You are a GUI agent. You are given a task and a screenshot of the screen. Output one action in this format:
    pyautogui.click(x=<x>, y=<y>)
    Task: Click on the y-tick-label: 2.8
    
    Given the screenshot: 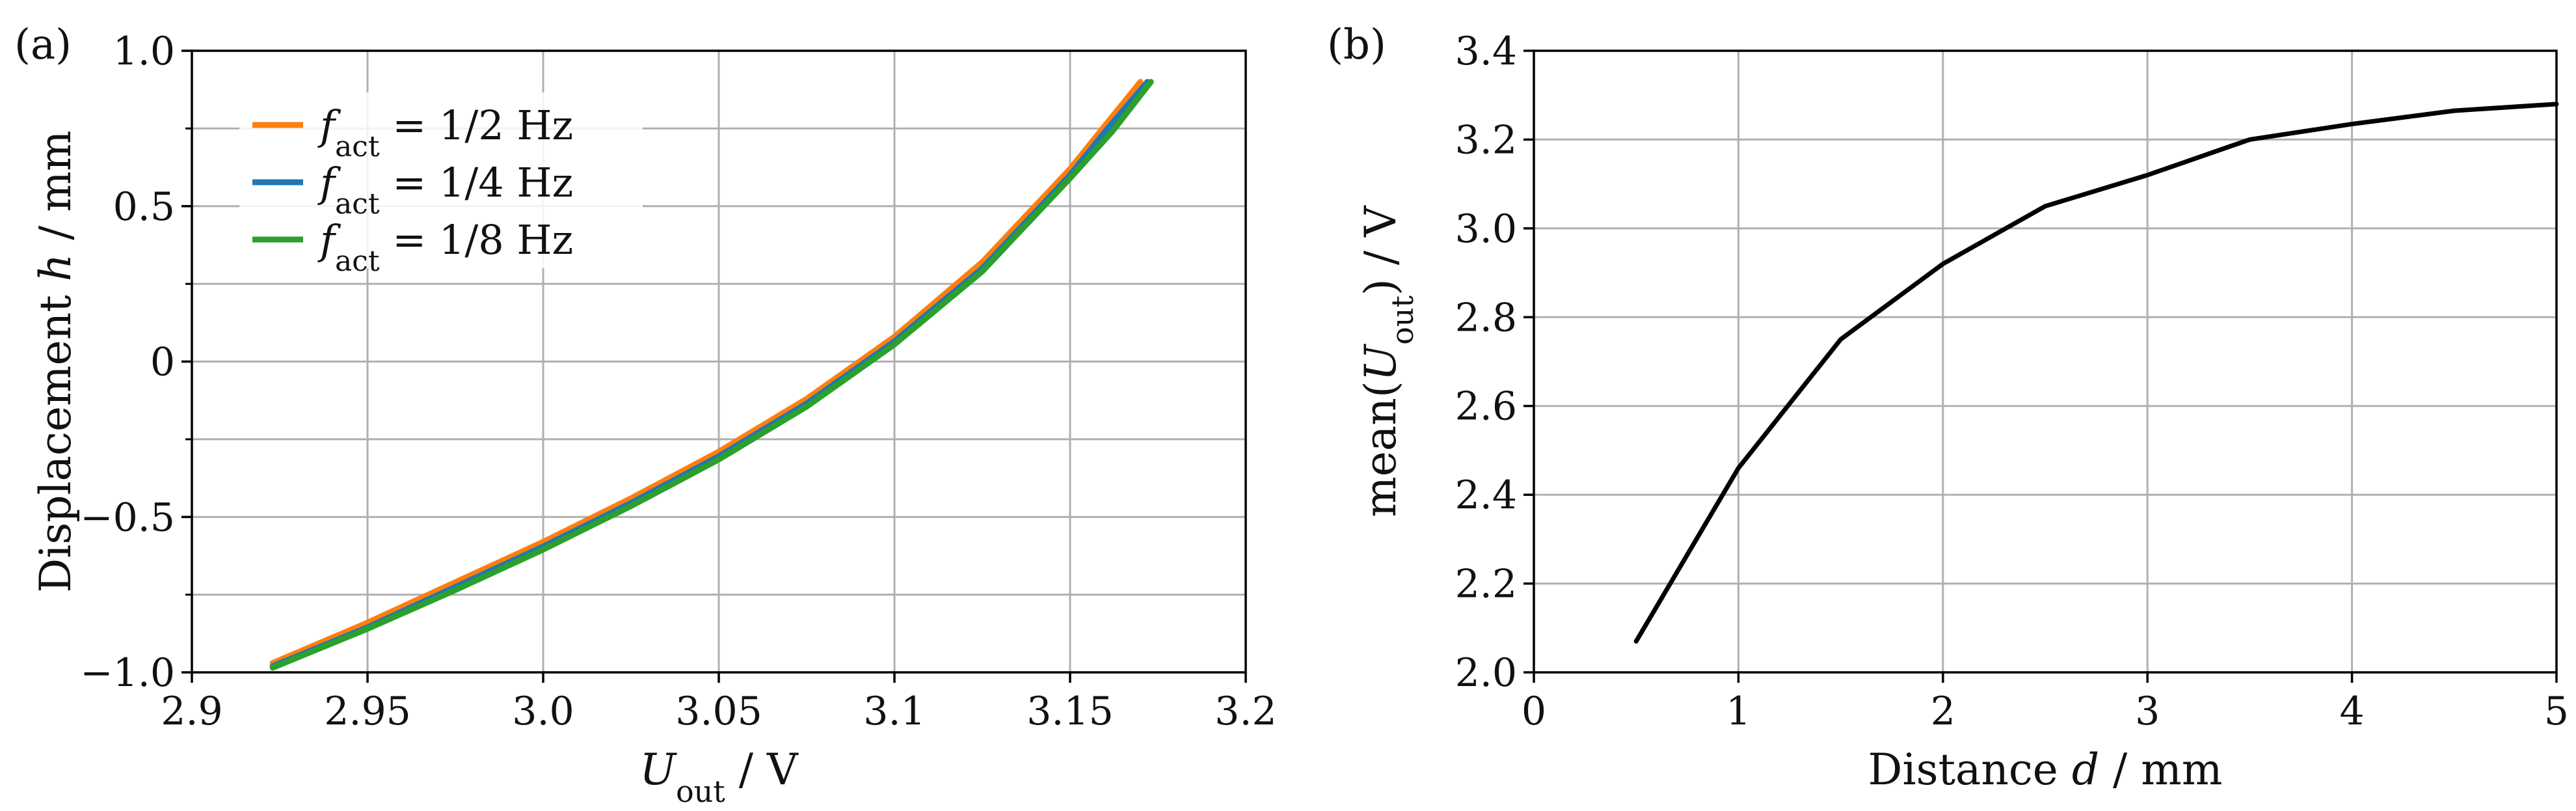 What is the action you would take?
    pyautogui.click(x=1486, y=317)
    